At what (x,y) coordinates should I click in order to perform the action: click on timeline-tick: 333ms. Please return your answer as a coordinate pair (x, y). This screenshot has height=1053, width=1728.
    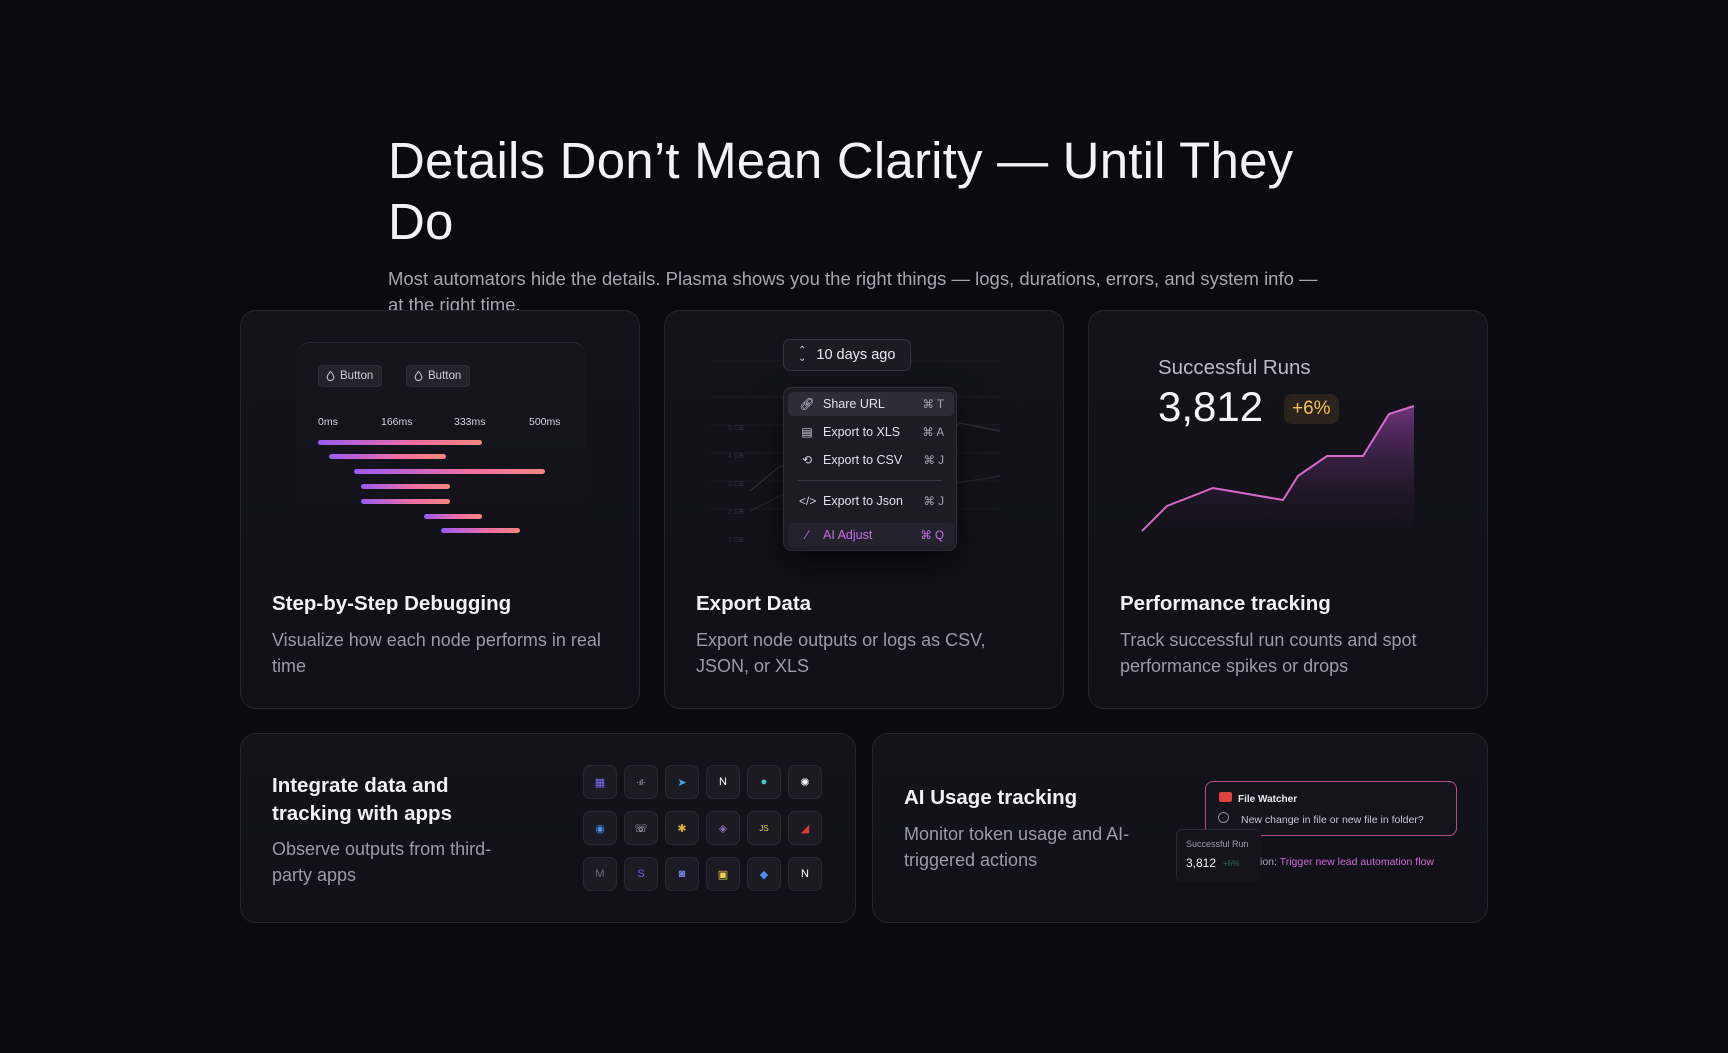
    Looking at the image, I should click on (470, 422).